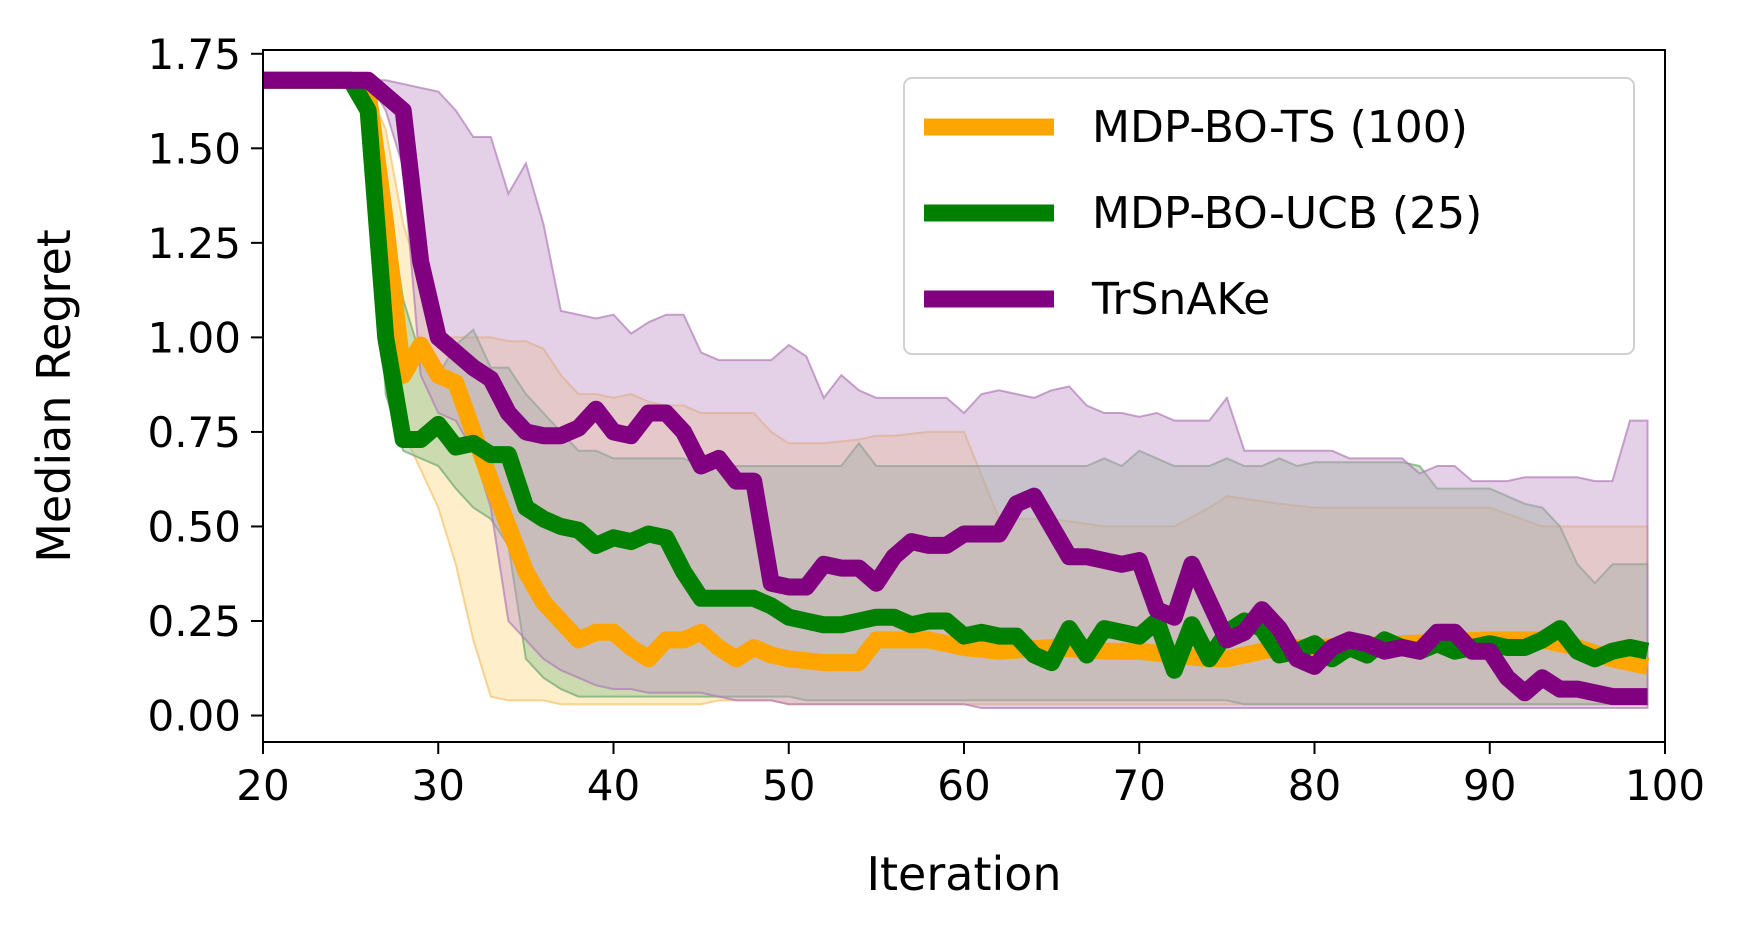 The width and height of the screenshot is (1743, 932). I want to click on legend: MDP-BO-TS (100) MDP-BO-UCB (25) TrSnAKe, so click(1269, 216).